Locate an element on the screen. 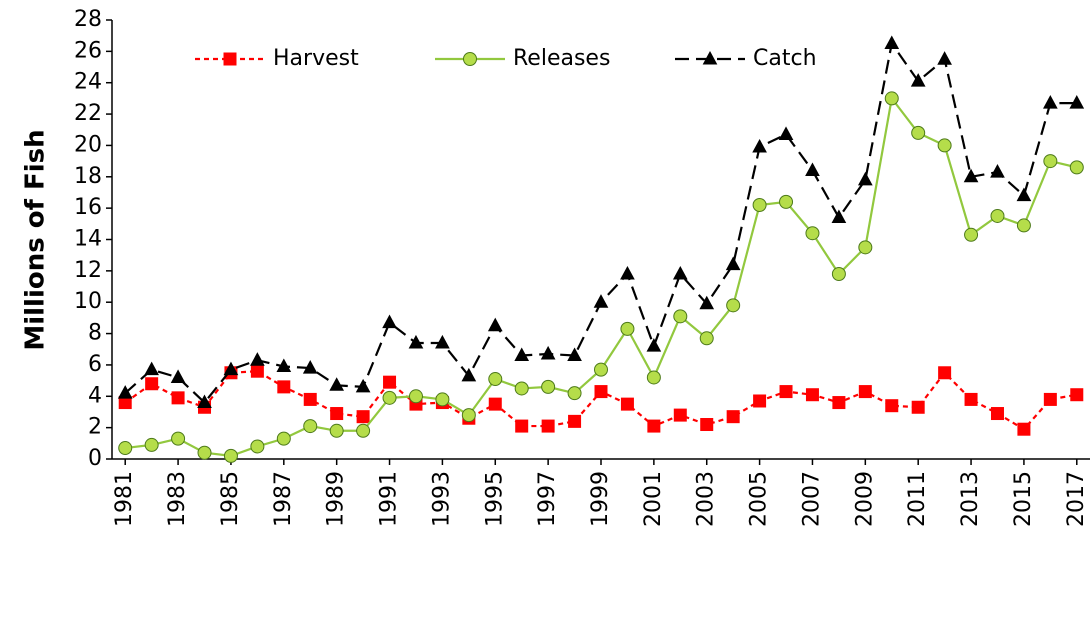  legend-label: Releases is located at coordinates (561, 58).